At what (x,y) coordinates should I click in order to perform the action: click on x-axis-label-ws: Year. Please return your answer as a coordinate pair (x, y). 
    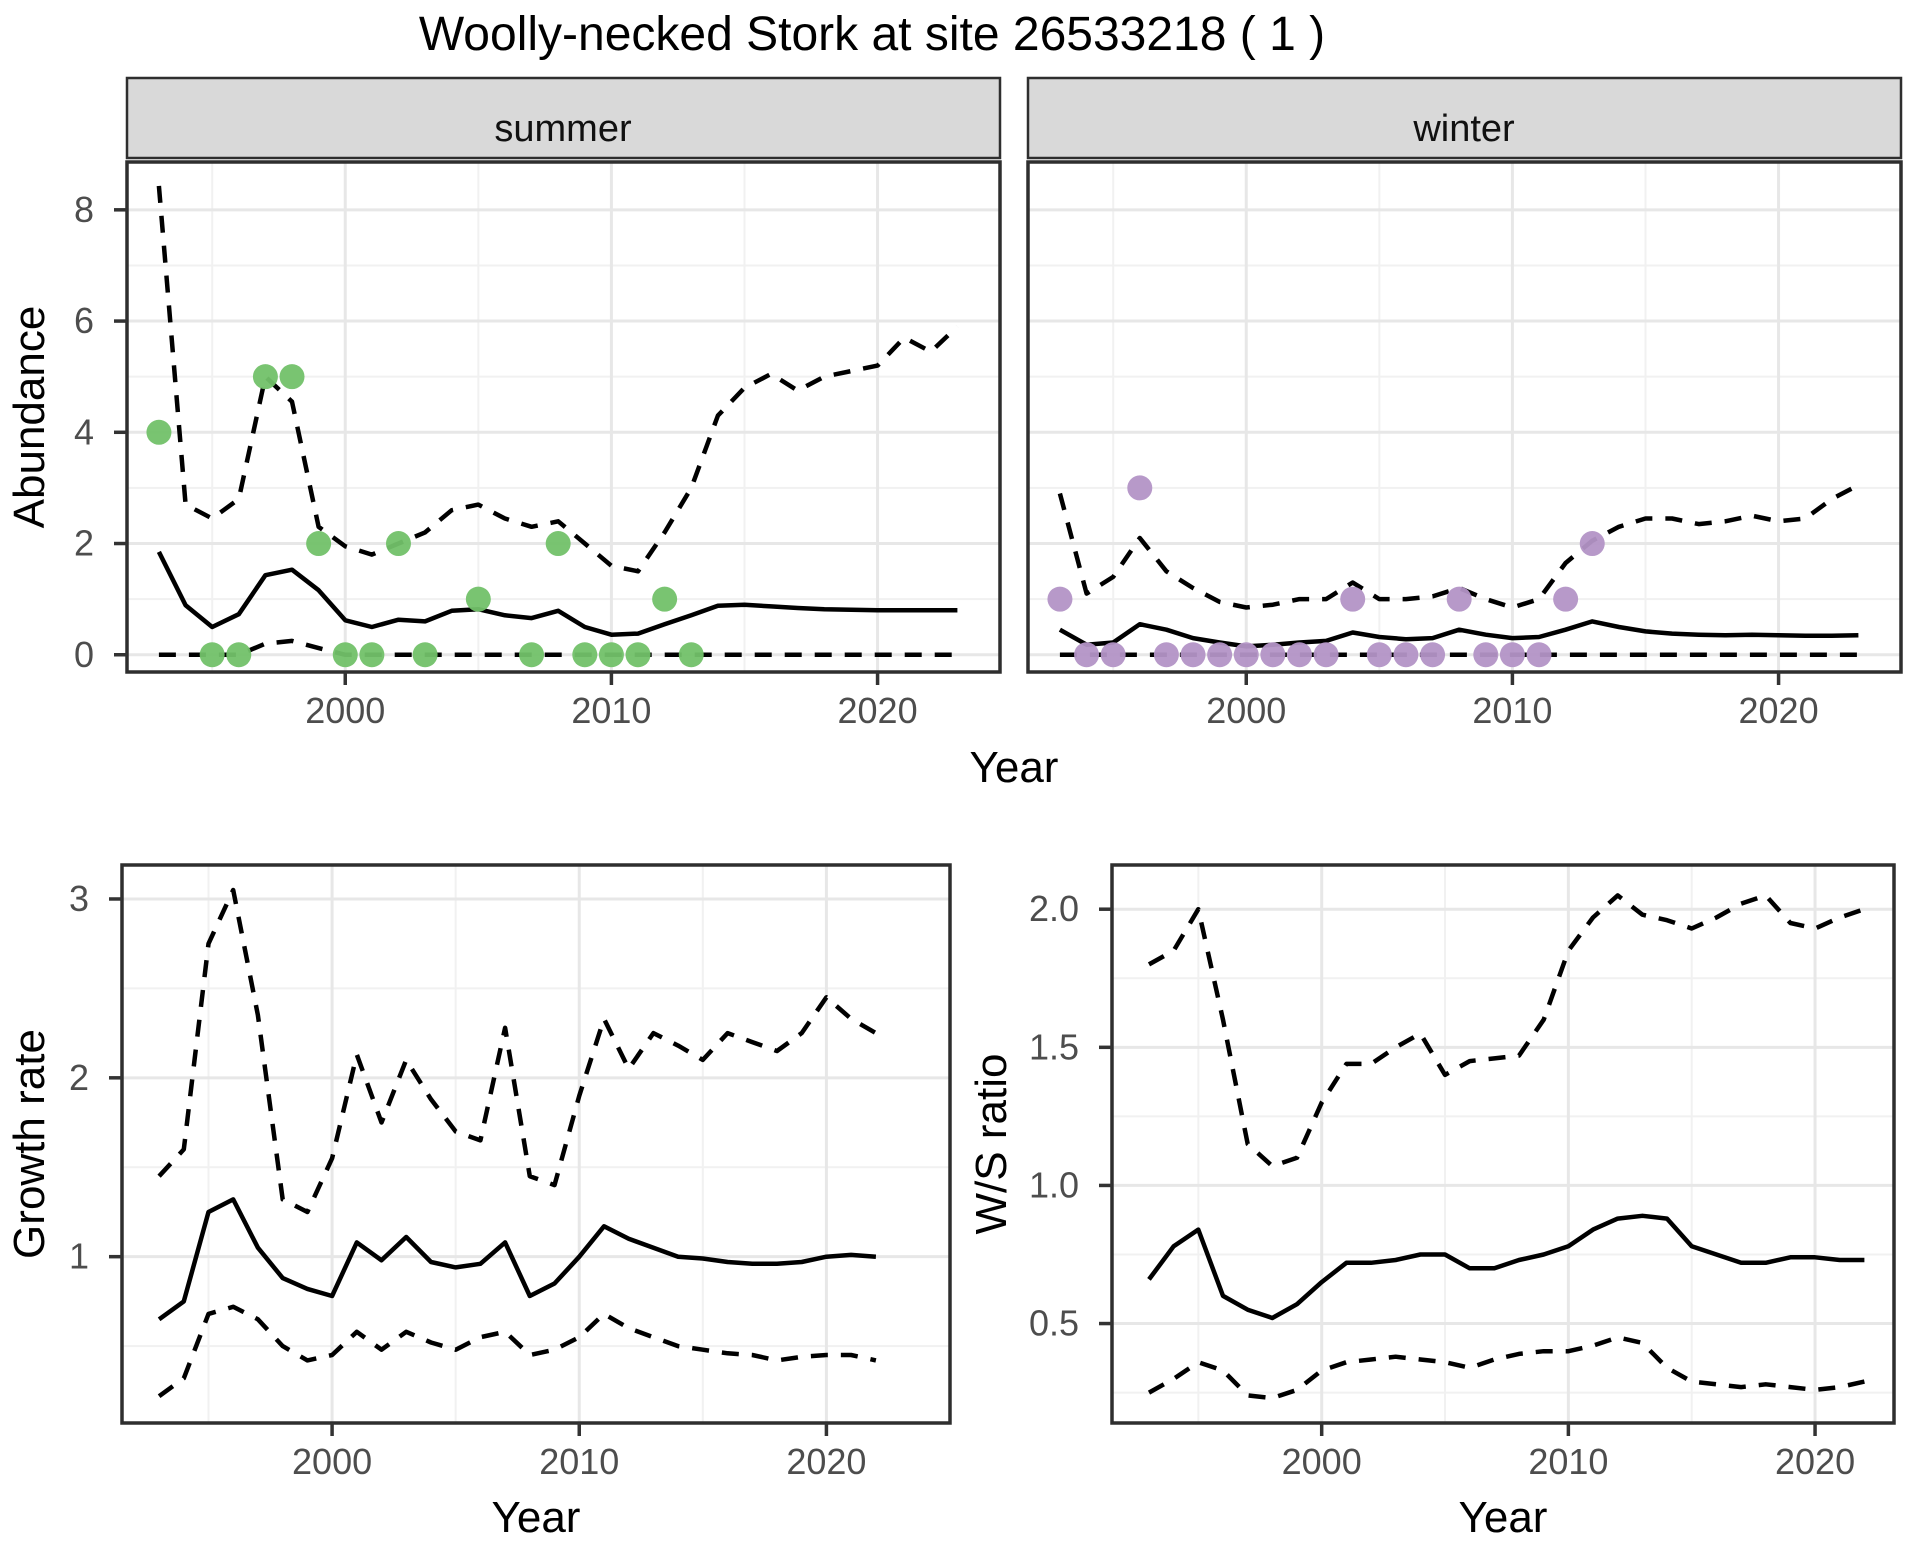
    Looking at the image, I should click on (1503, 1517).